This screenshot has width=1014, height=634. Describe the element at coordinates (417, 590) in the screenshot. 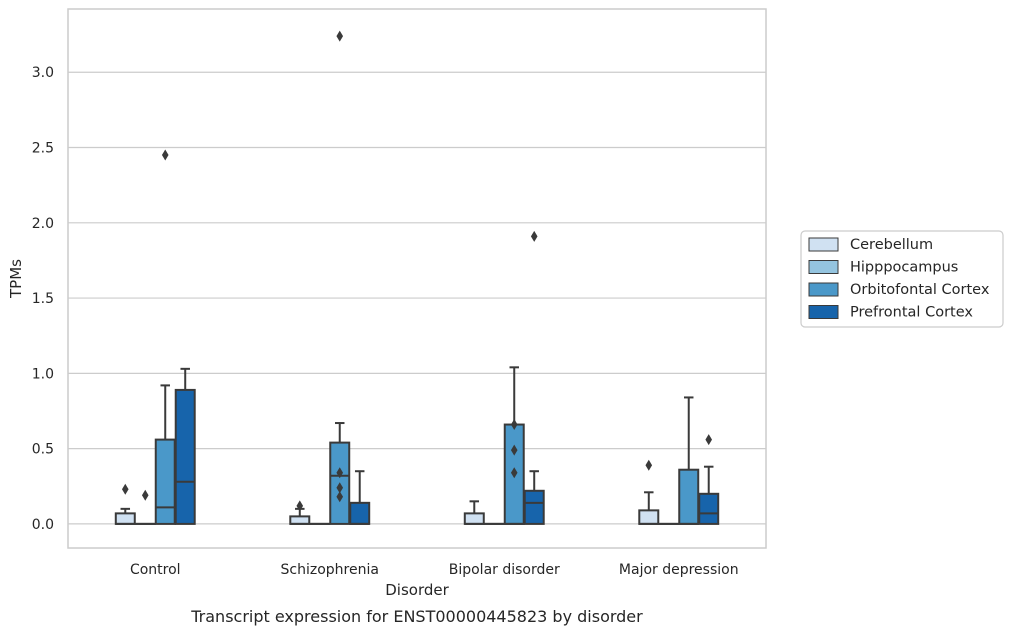

I see `x-axis-title: Disorder` at that location.